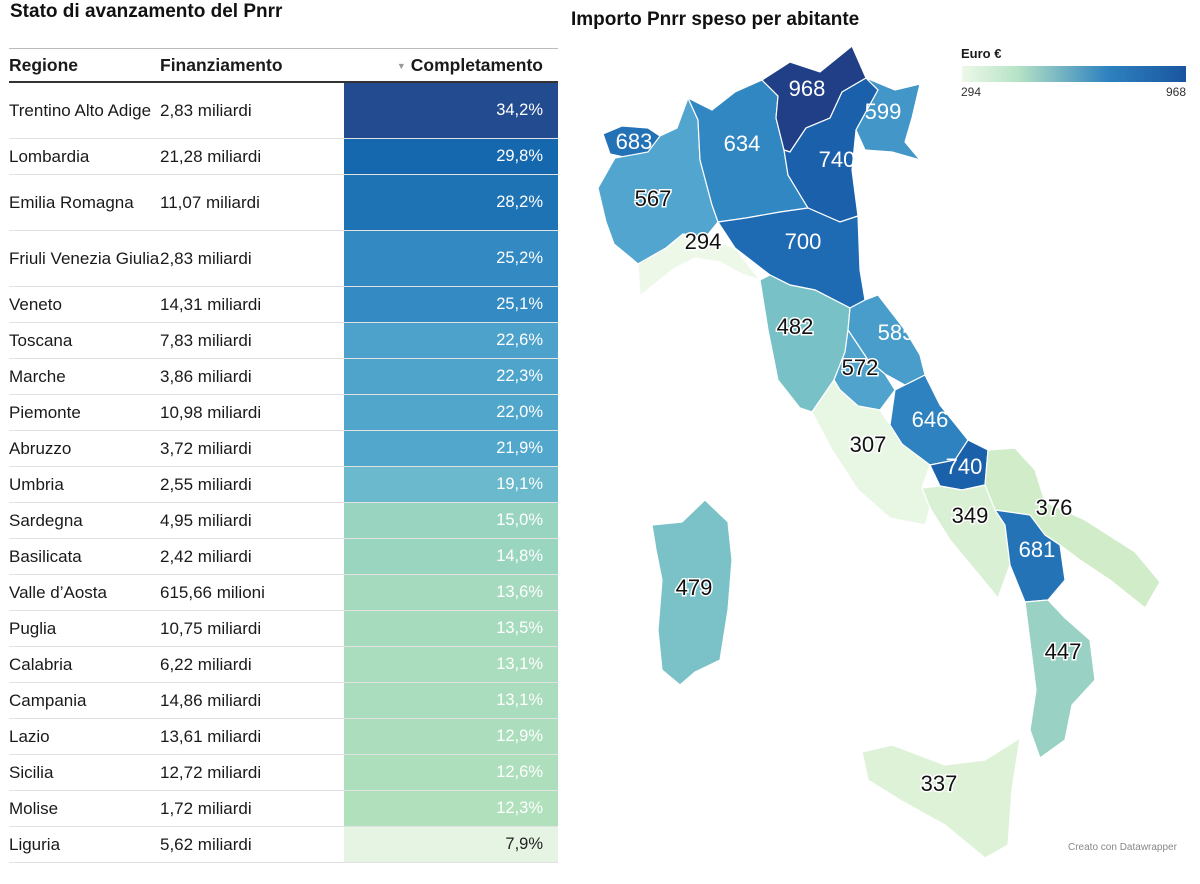  I want to click on cell-regione: Piemonte, so click(84, 412).